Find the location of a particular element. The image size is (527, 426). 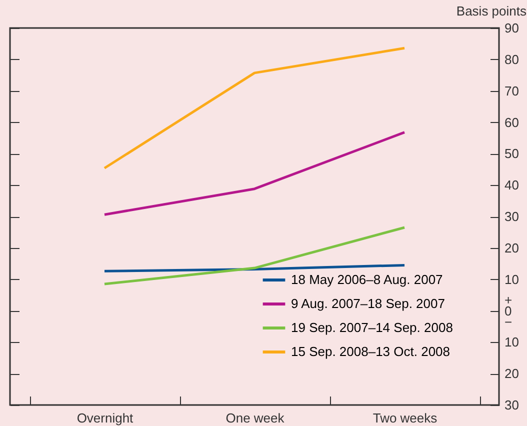

x-tick-label: Overnight is located at coordinates (105, 418).